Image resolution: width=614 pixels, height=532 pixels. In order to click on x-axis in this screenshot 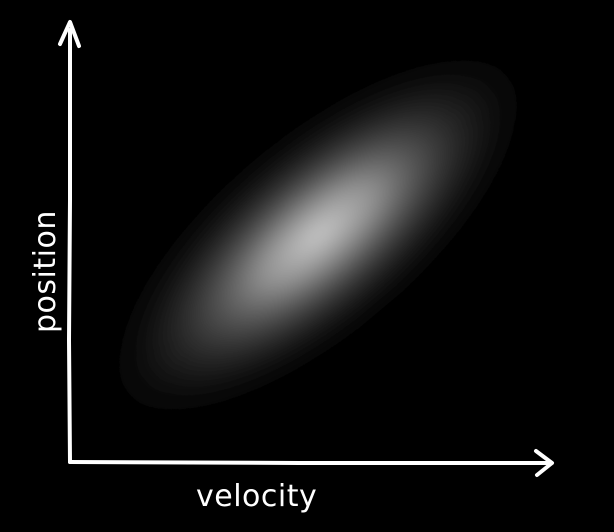, I will do `click(311, 463)`.